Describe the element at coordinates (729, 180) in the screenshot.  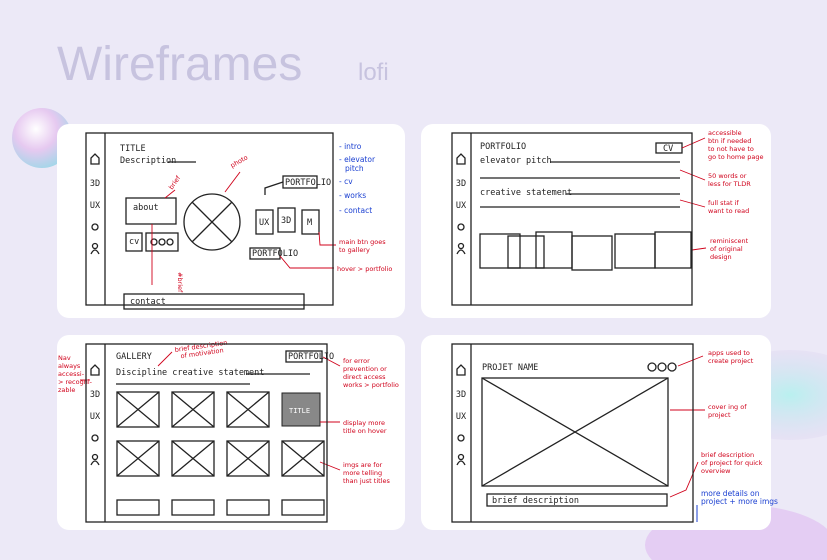
I see `note: 50 words or less for TLDR` at that location.